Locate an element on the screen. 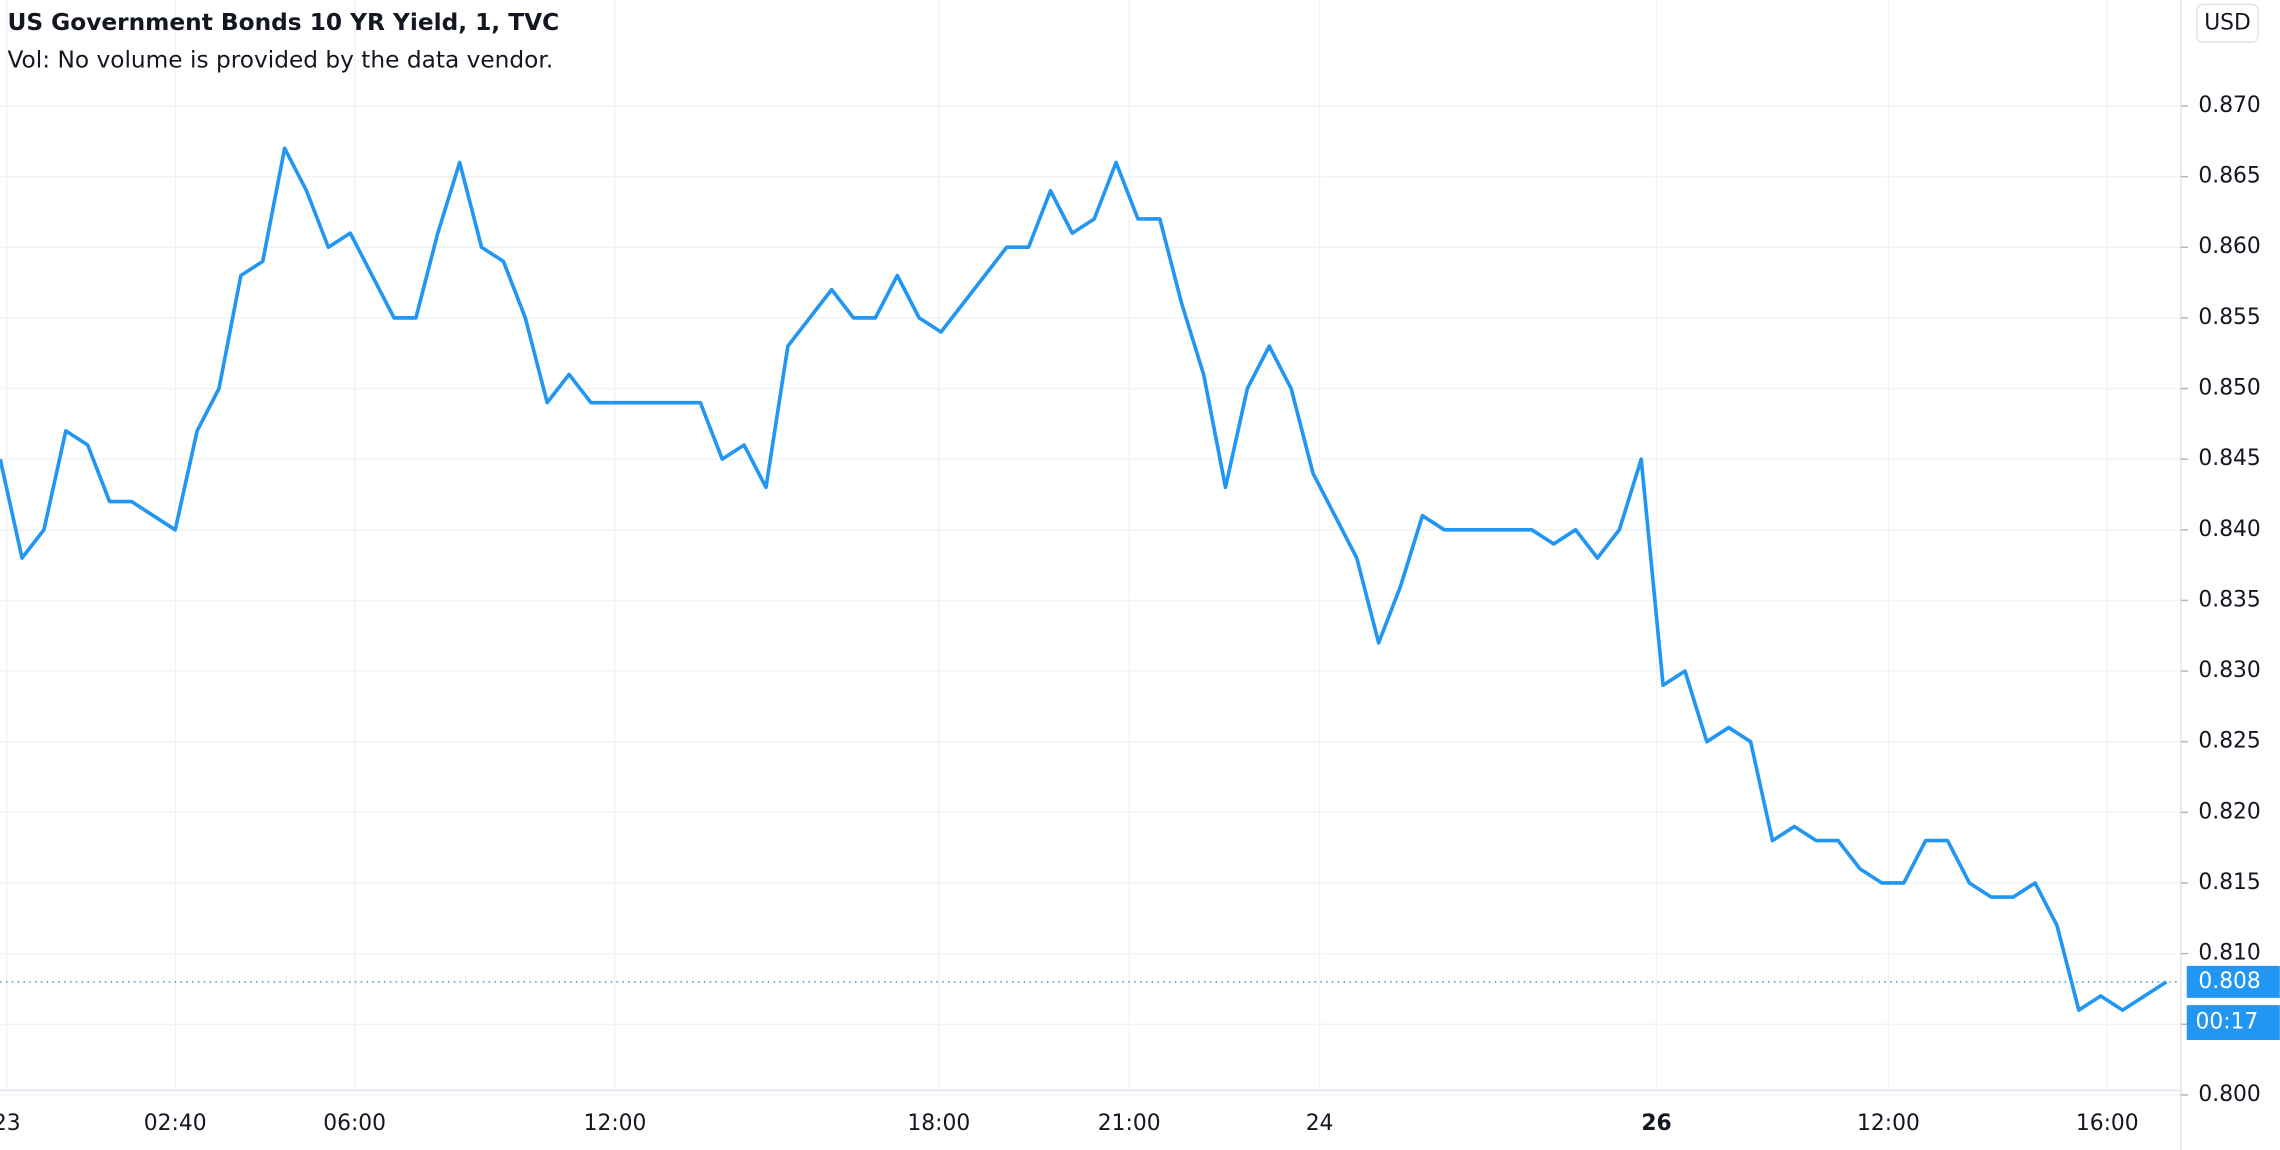  currency: USD is located at coordinates (2227, 22).